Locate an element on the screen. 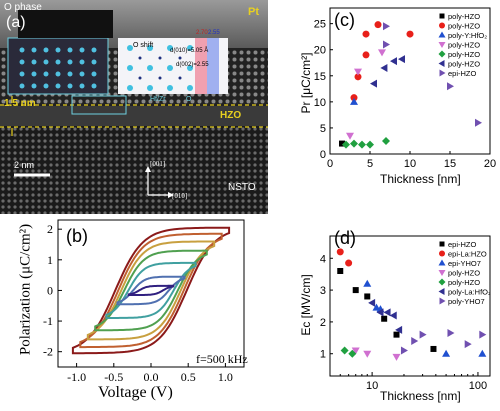 The height and width of the screenshot is (411, 500). x-tick-label-b: 1.0 is located at coordinates (225, 377).